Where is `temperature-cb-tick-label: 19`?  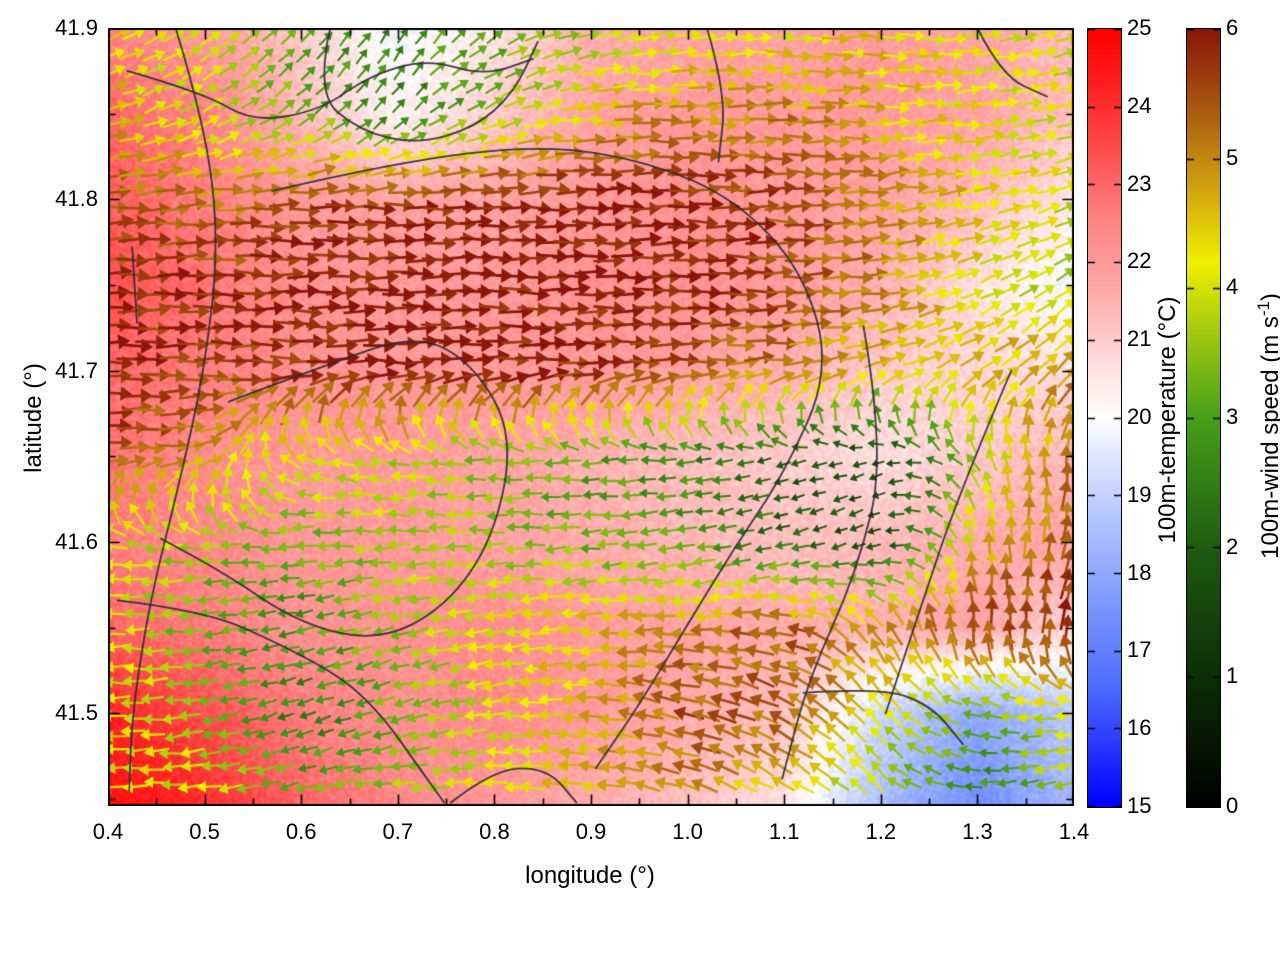 temperature-cb-tick-label: 19 is located at coordinates (1139, 494).